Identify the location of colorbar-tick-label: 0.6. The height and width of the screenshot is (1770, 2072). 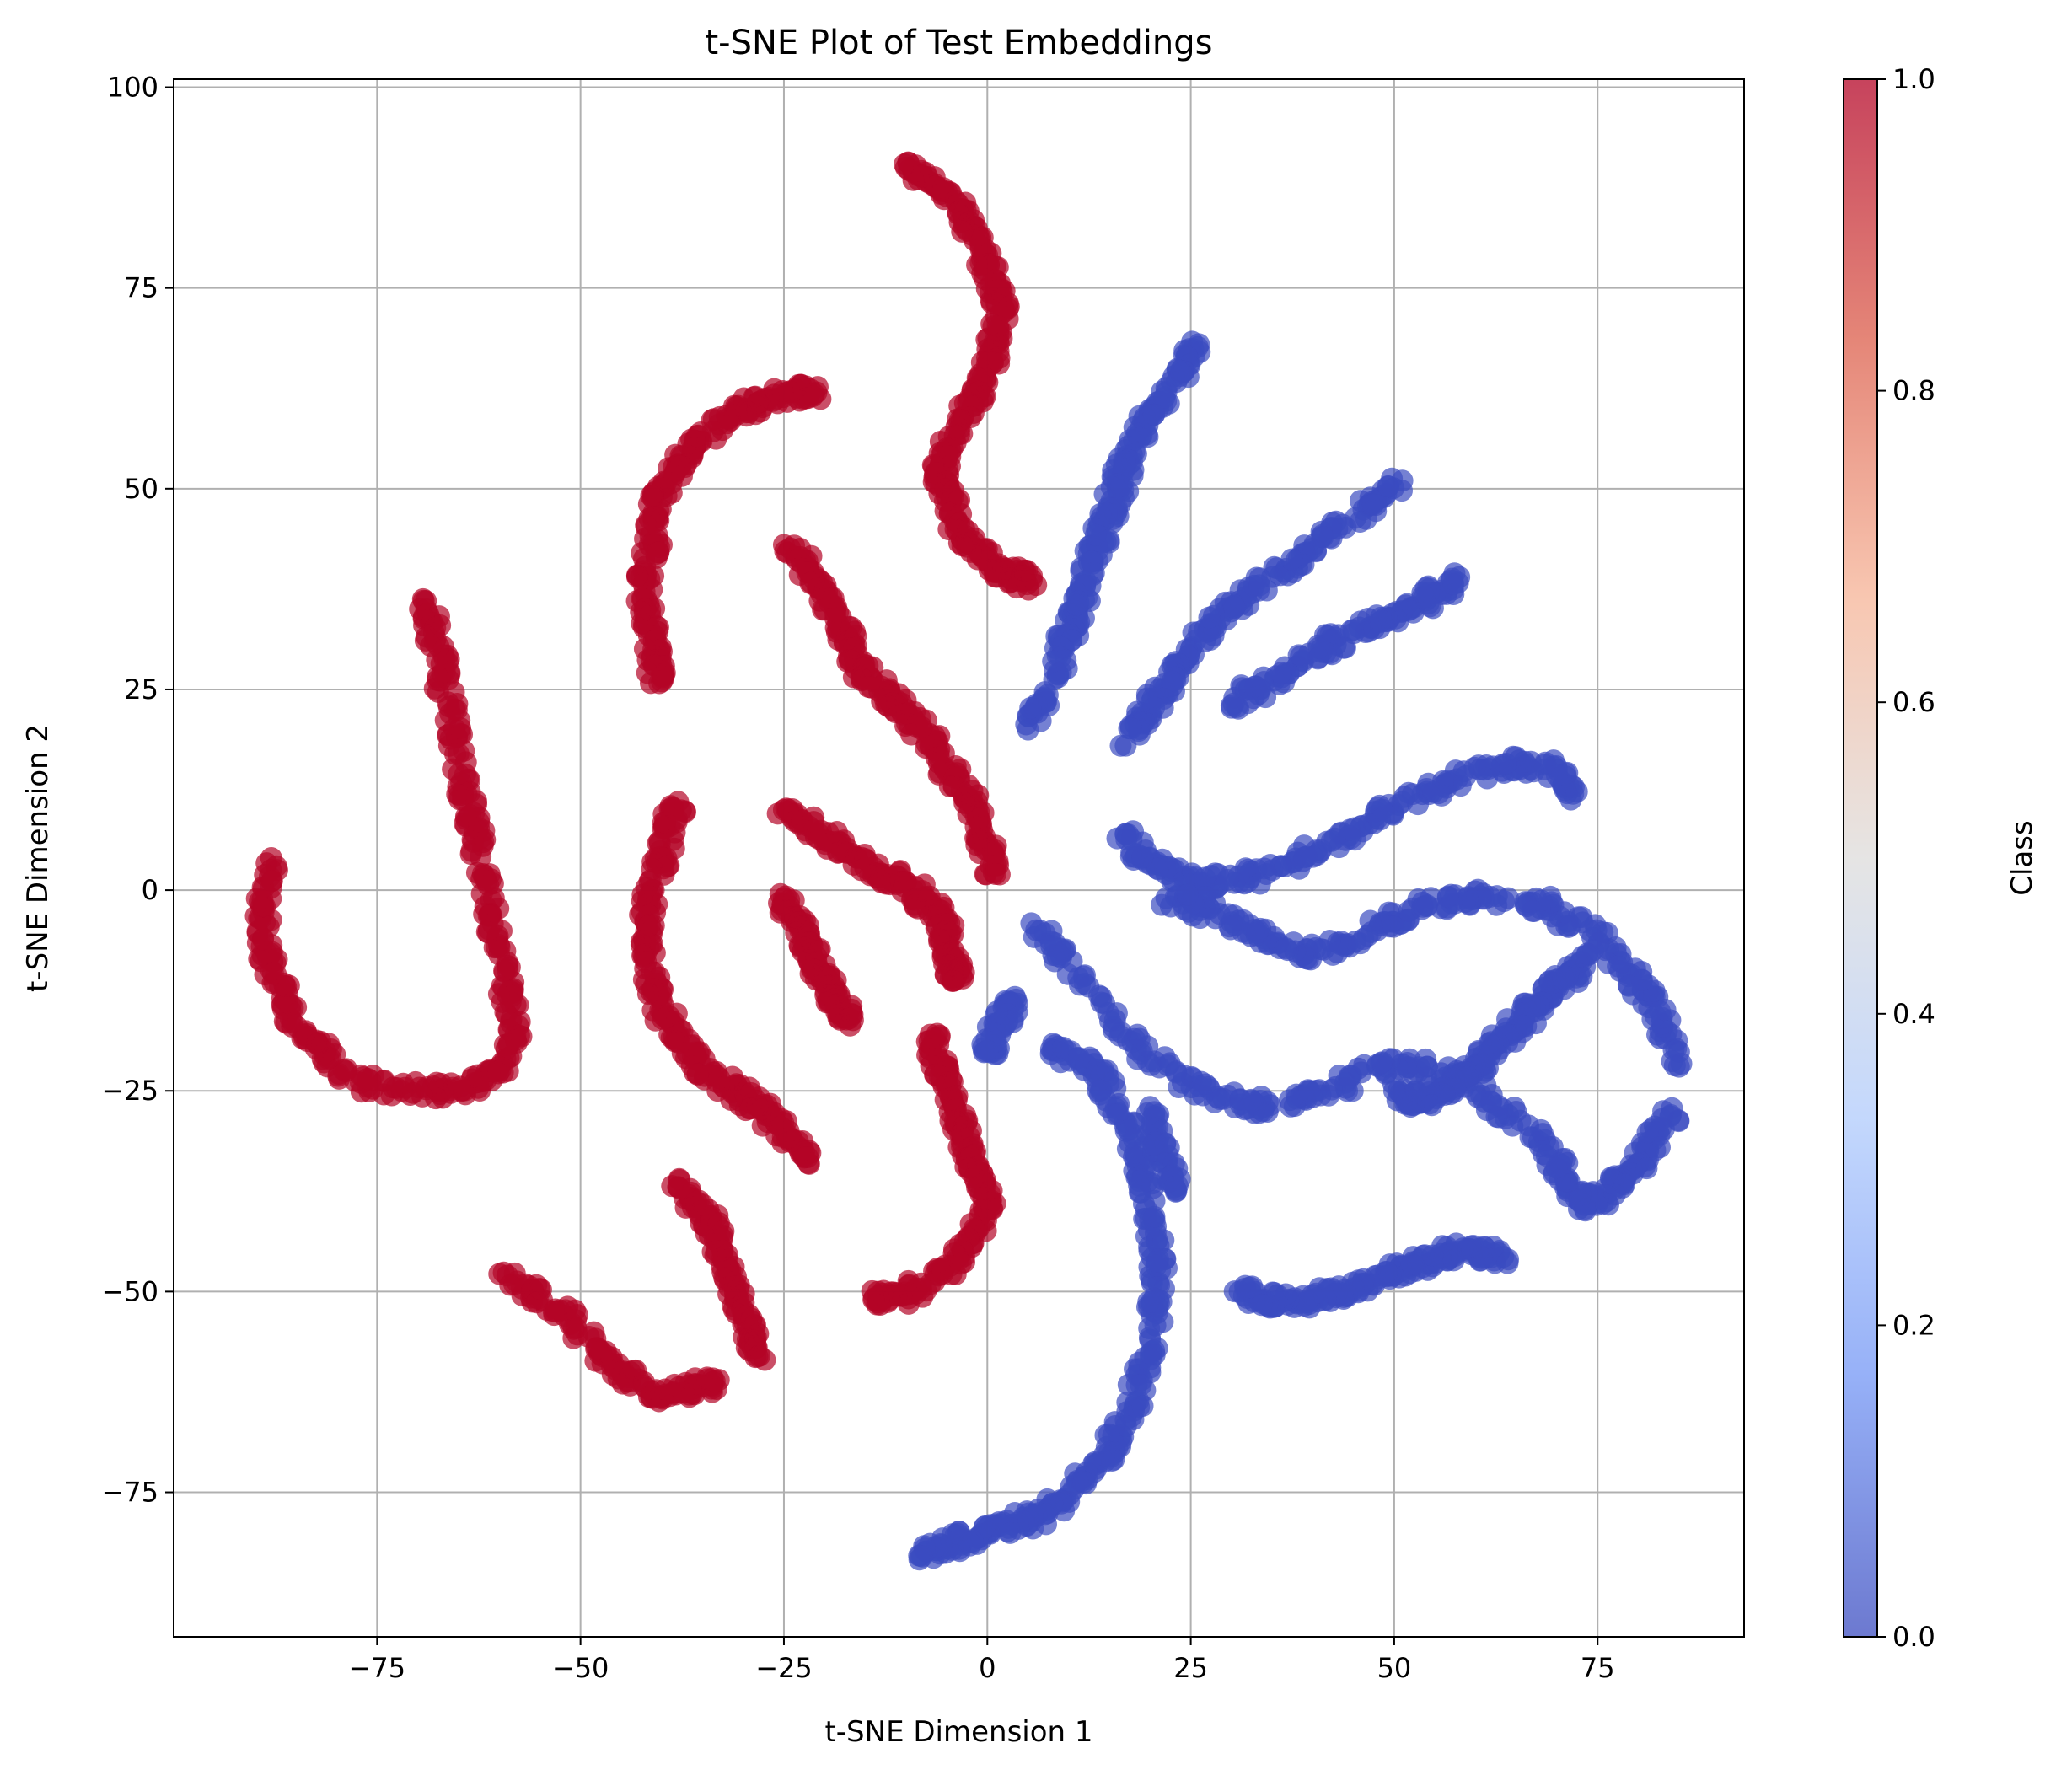
(1913, 702).